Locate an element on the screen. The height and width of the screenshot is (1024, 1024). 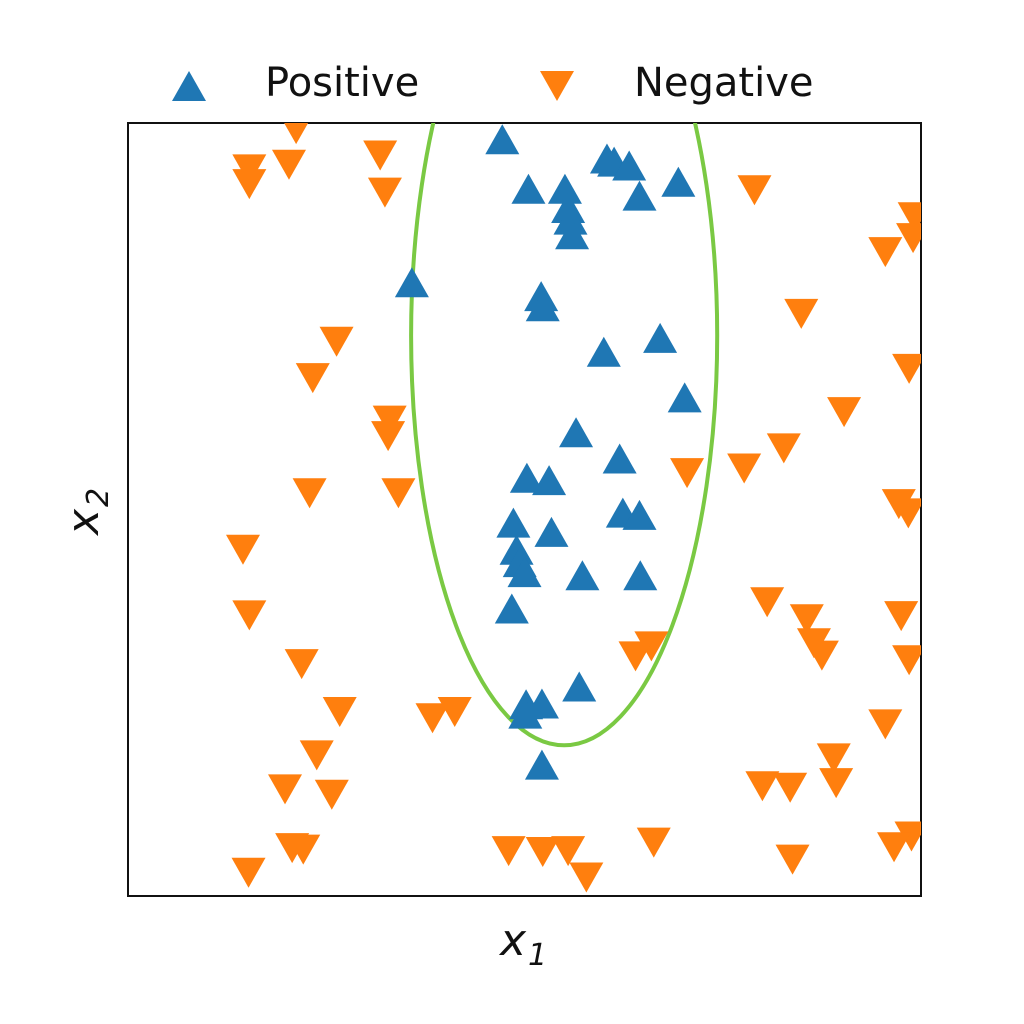
x-axis-label: x1 is located at coordinates (522, 944).